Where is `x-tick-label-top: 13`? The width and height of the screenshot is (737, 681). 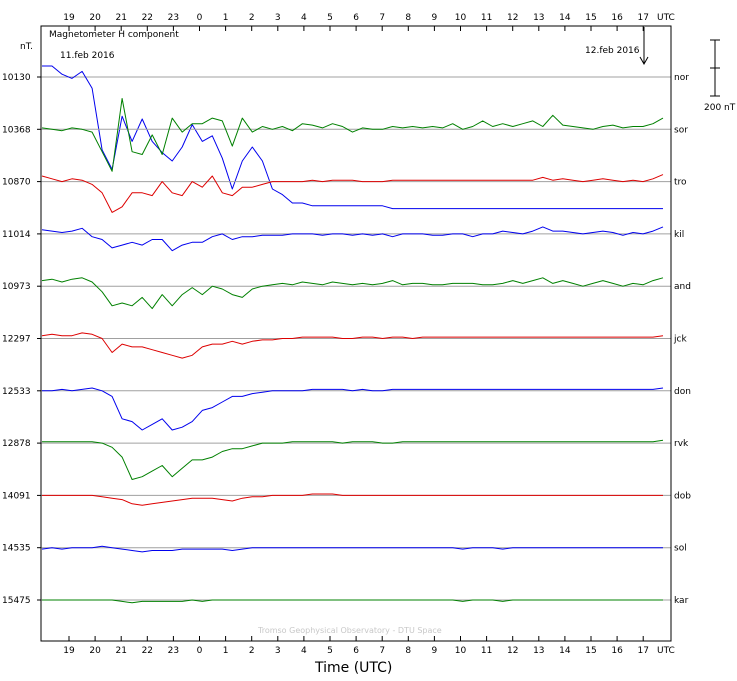
x-tick-label-top: 13 is located at coordinates (538, 18).